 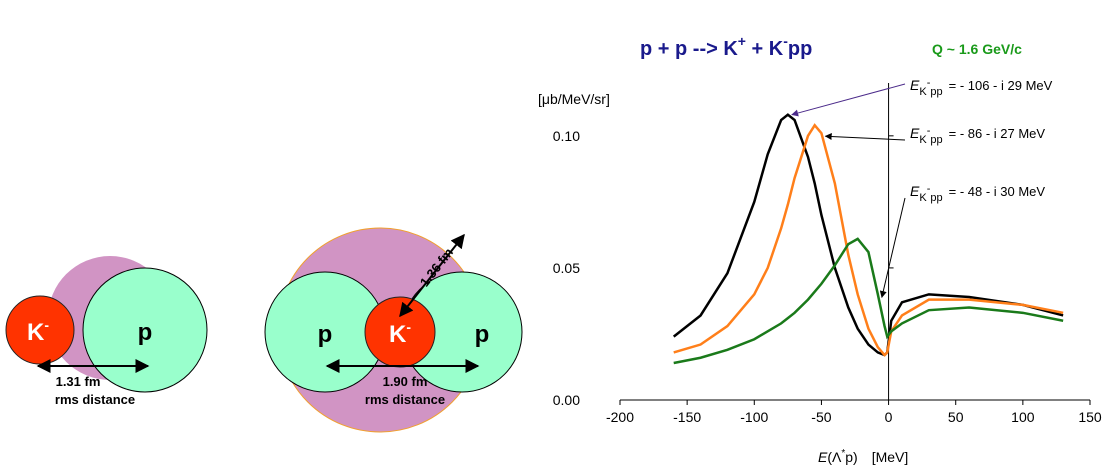 I want to click on q-label: Q ~ 1.6 GeV/c, so click(x=977, y=49).